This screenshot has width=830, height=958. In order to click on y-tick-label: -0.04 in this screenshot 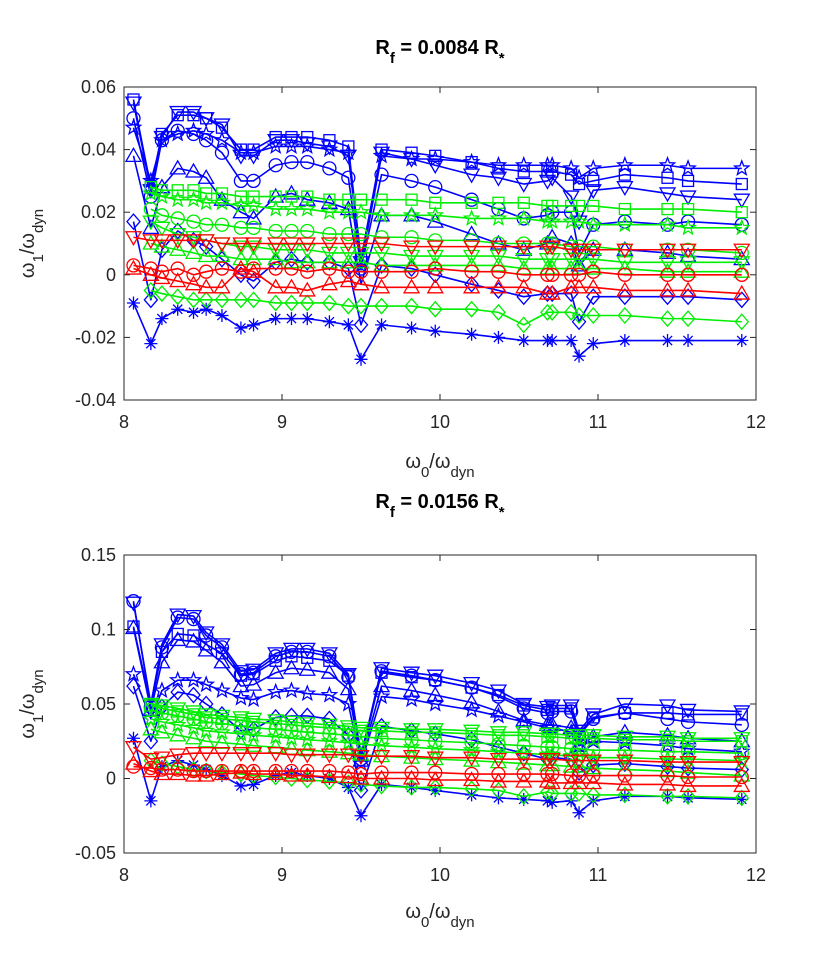, I will do `click(95, 400)`.